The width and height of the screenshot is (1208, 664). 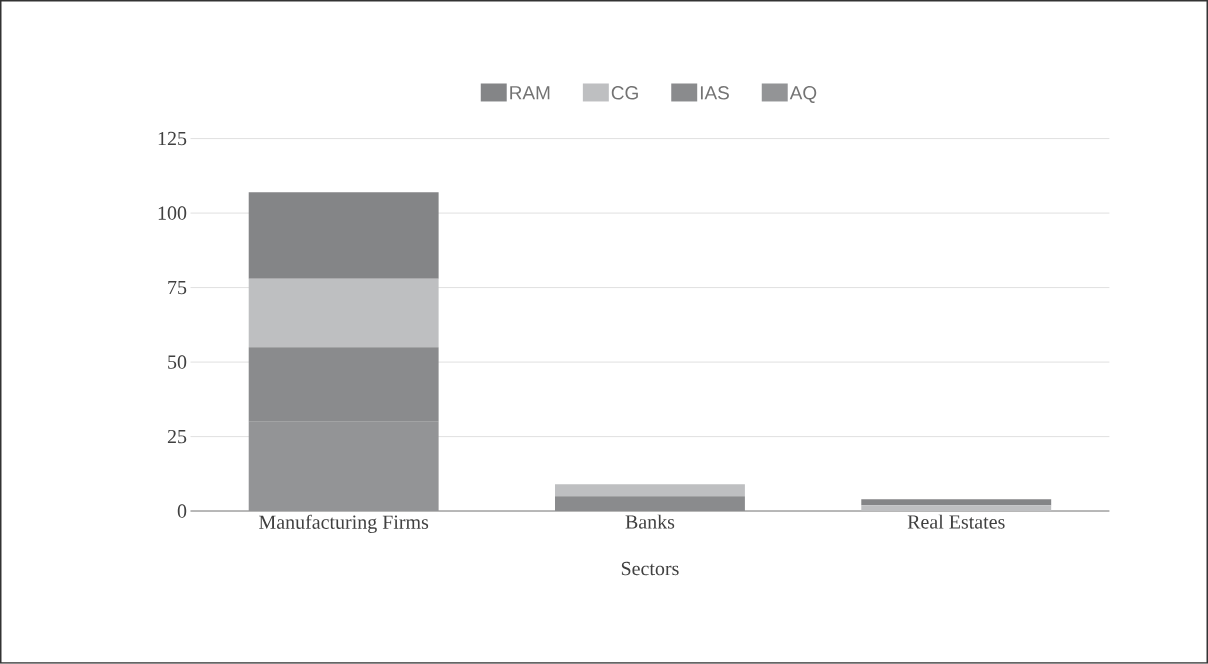 What do you see at coordinates (177, 437) in the screenshot?
I see `y-tick-label: 25` at bounding box center [177, 437].